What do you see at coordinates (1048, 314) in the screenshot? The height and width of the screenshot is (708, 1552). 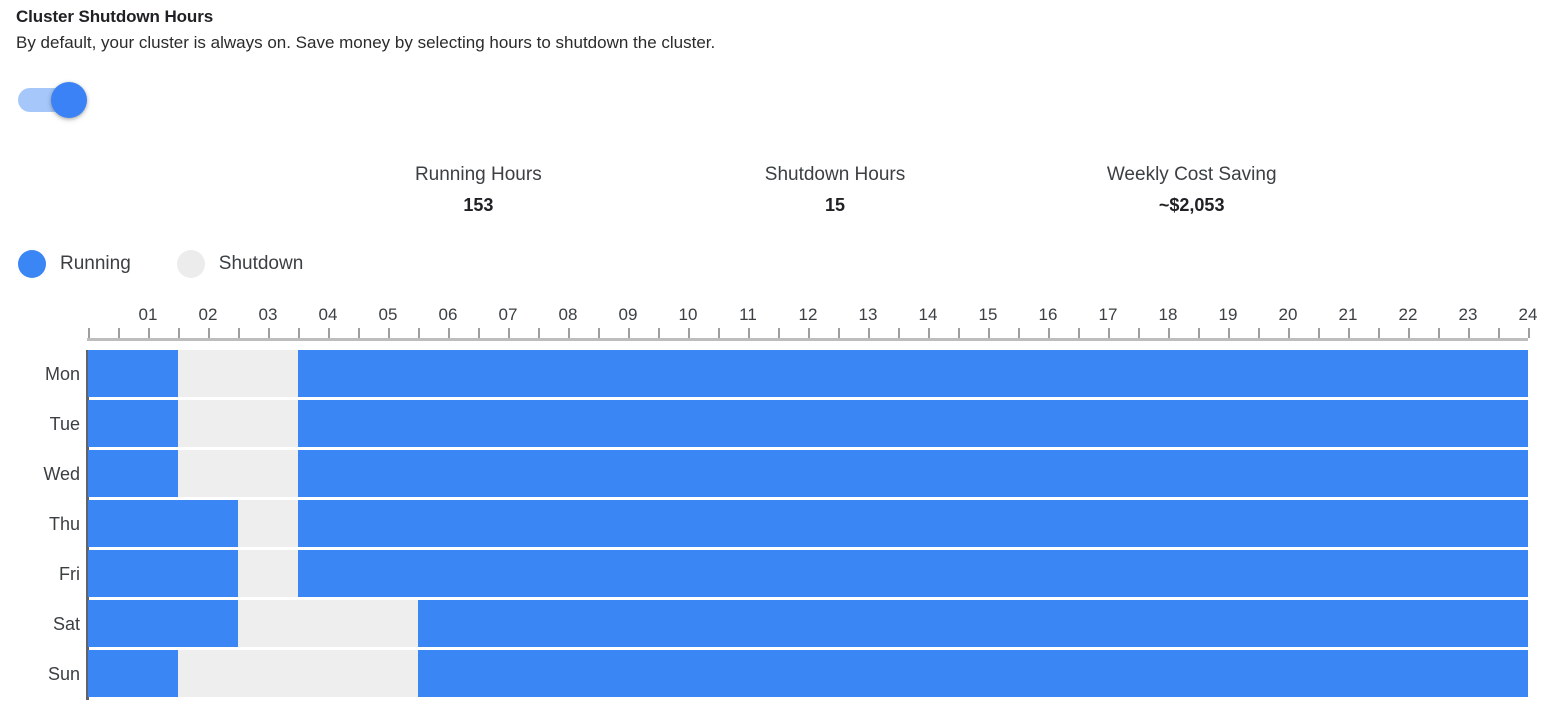 I see `hour-tick-label: 16` at bounding box center [1048, 314].